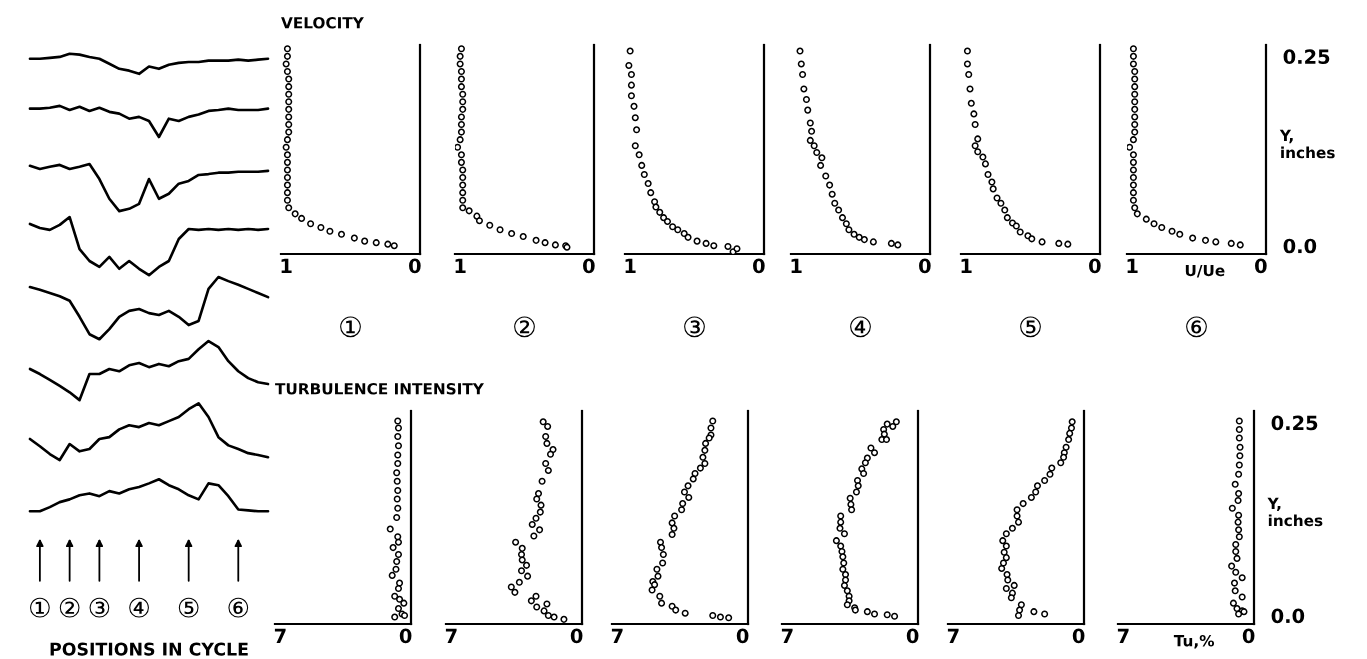 This screenshot has height=659, width=1367. What do you see at coordinates (1196, 327) in the screenshot?
I see `text: ⑥` at bounding box center [1196, 327].